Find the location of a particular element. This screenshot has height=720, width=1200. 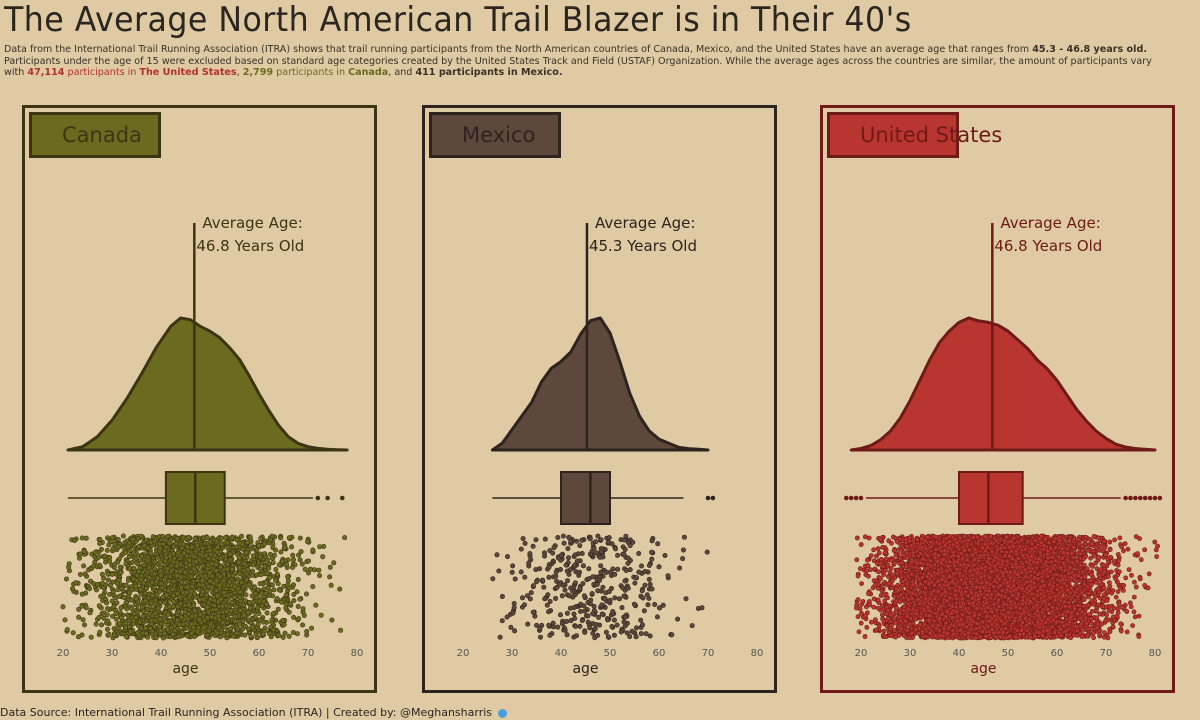

mean-value-label: 45.3 Years Old is located at coordinates (643, 246).